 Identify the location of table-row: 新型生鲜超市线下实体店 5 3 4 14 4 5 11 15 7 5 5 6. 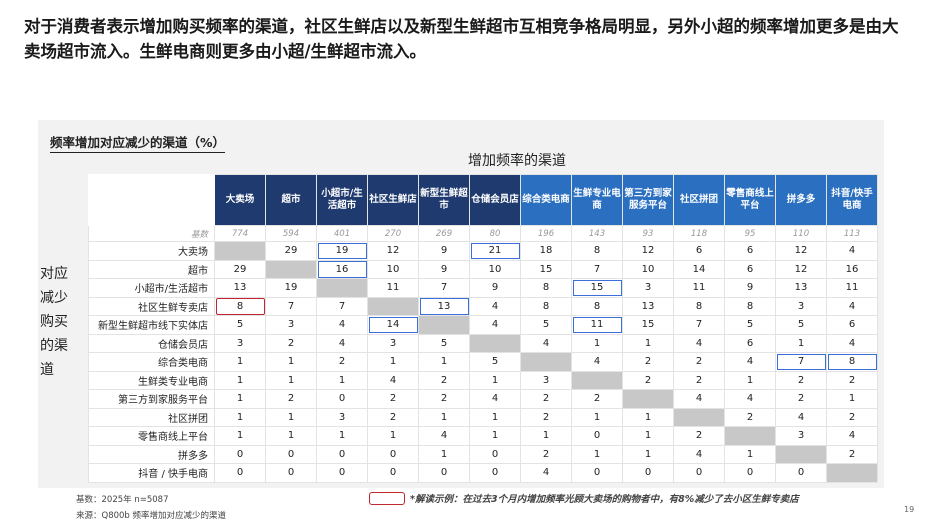
(483, 325).